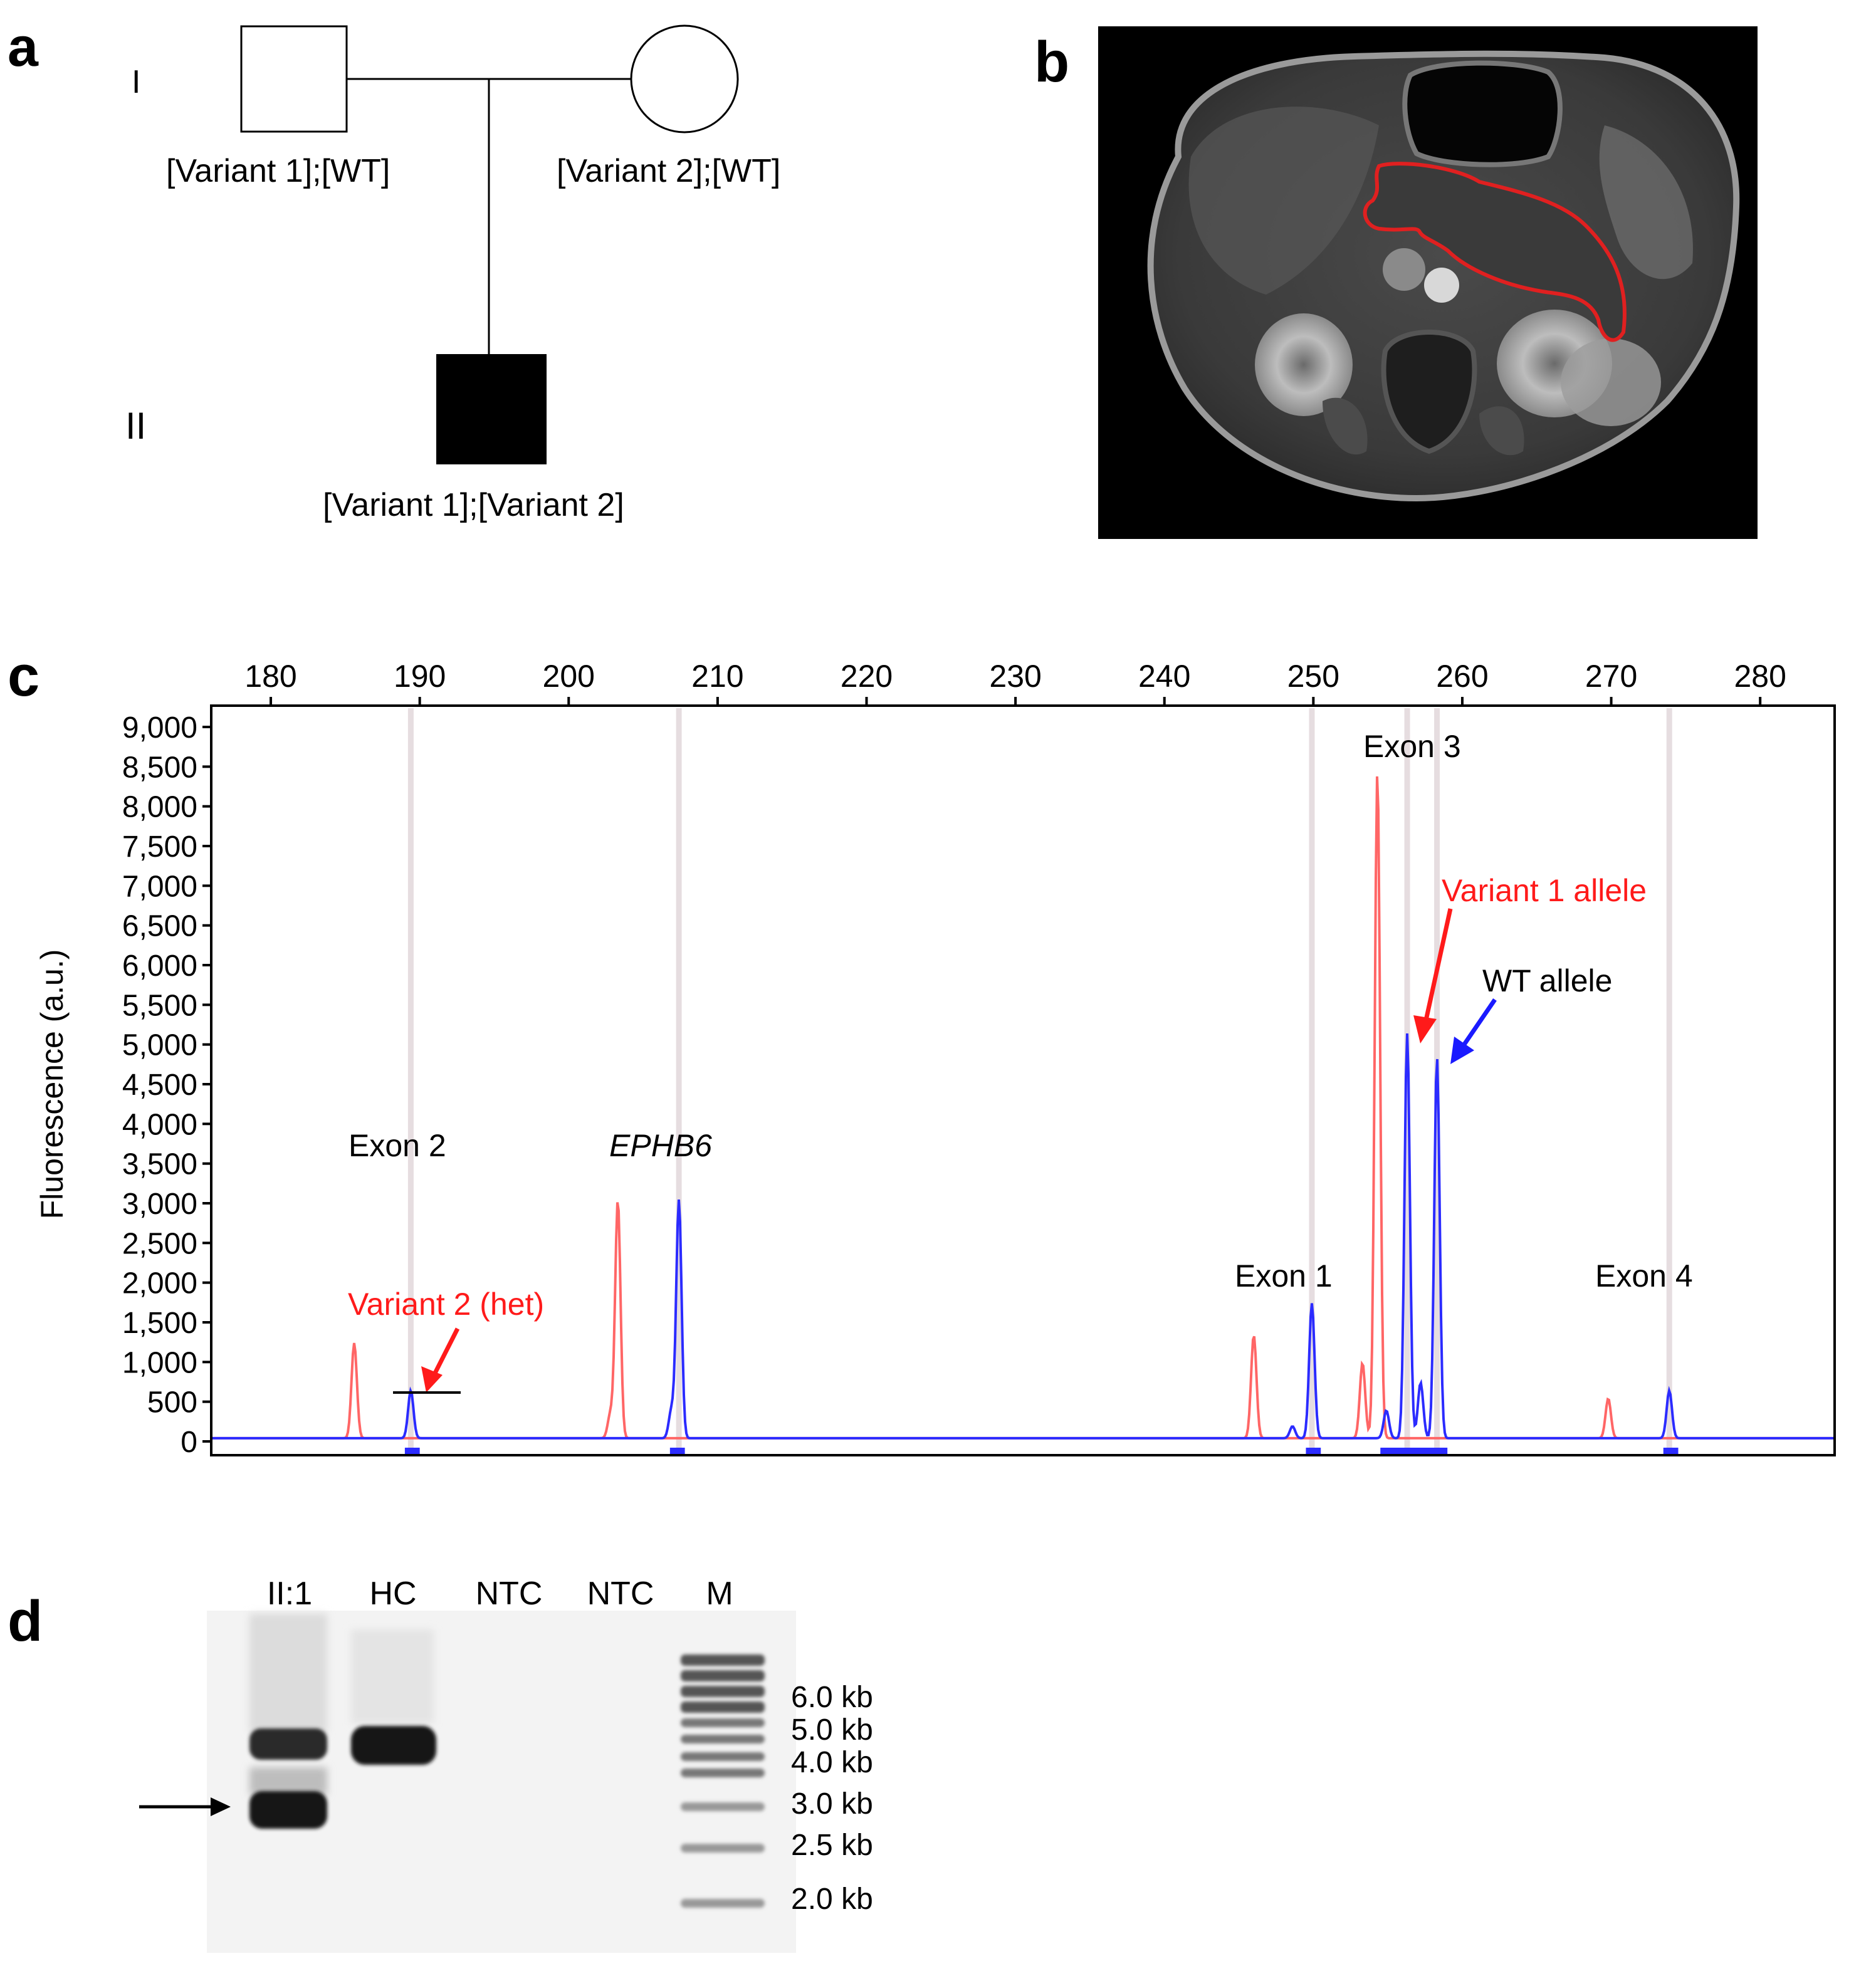 The height and width of the screenshot is (1981, 1876). What do you see at coordinates (1547, 980) in the screenshot?
I see `annotation-wt-allele: WT allele` at bounding box center [1547, 980].